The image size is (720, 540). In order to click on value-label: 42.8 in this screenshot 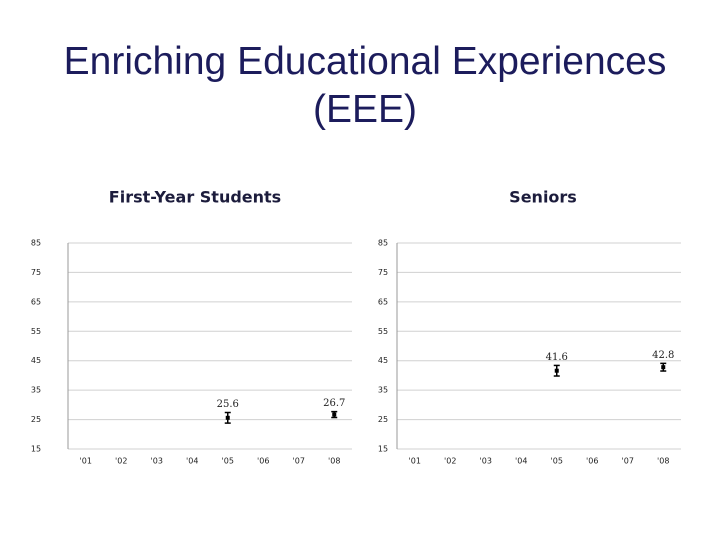, I will do `click(663, 355)`.